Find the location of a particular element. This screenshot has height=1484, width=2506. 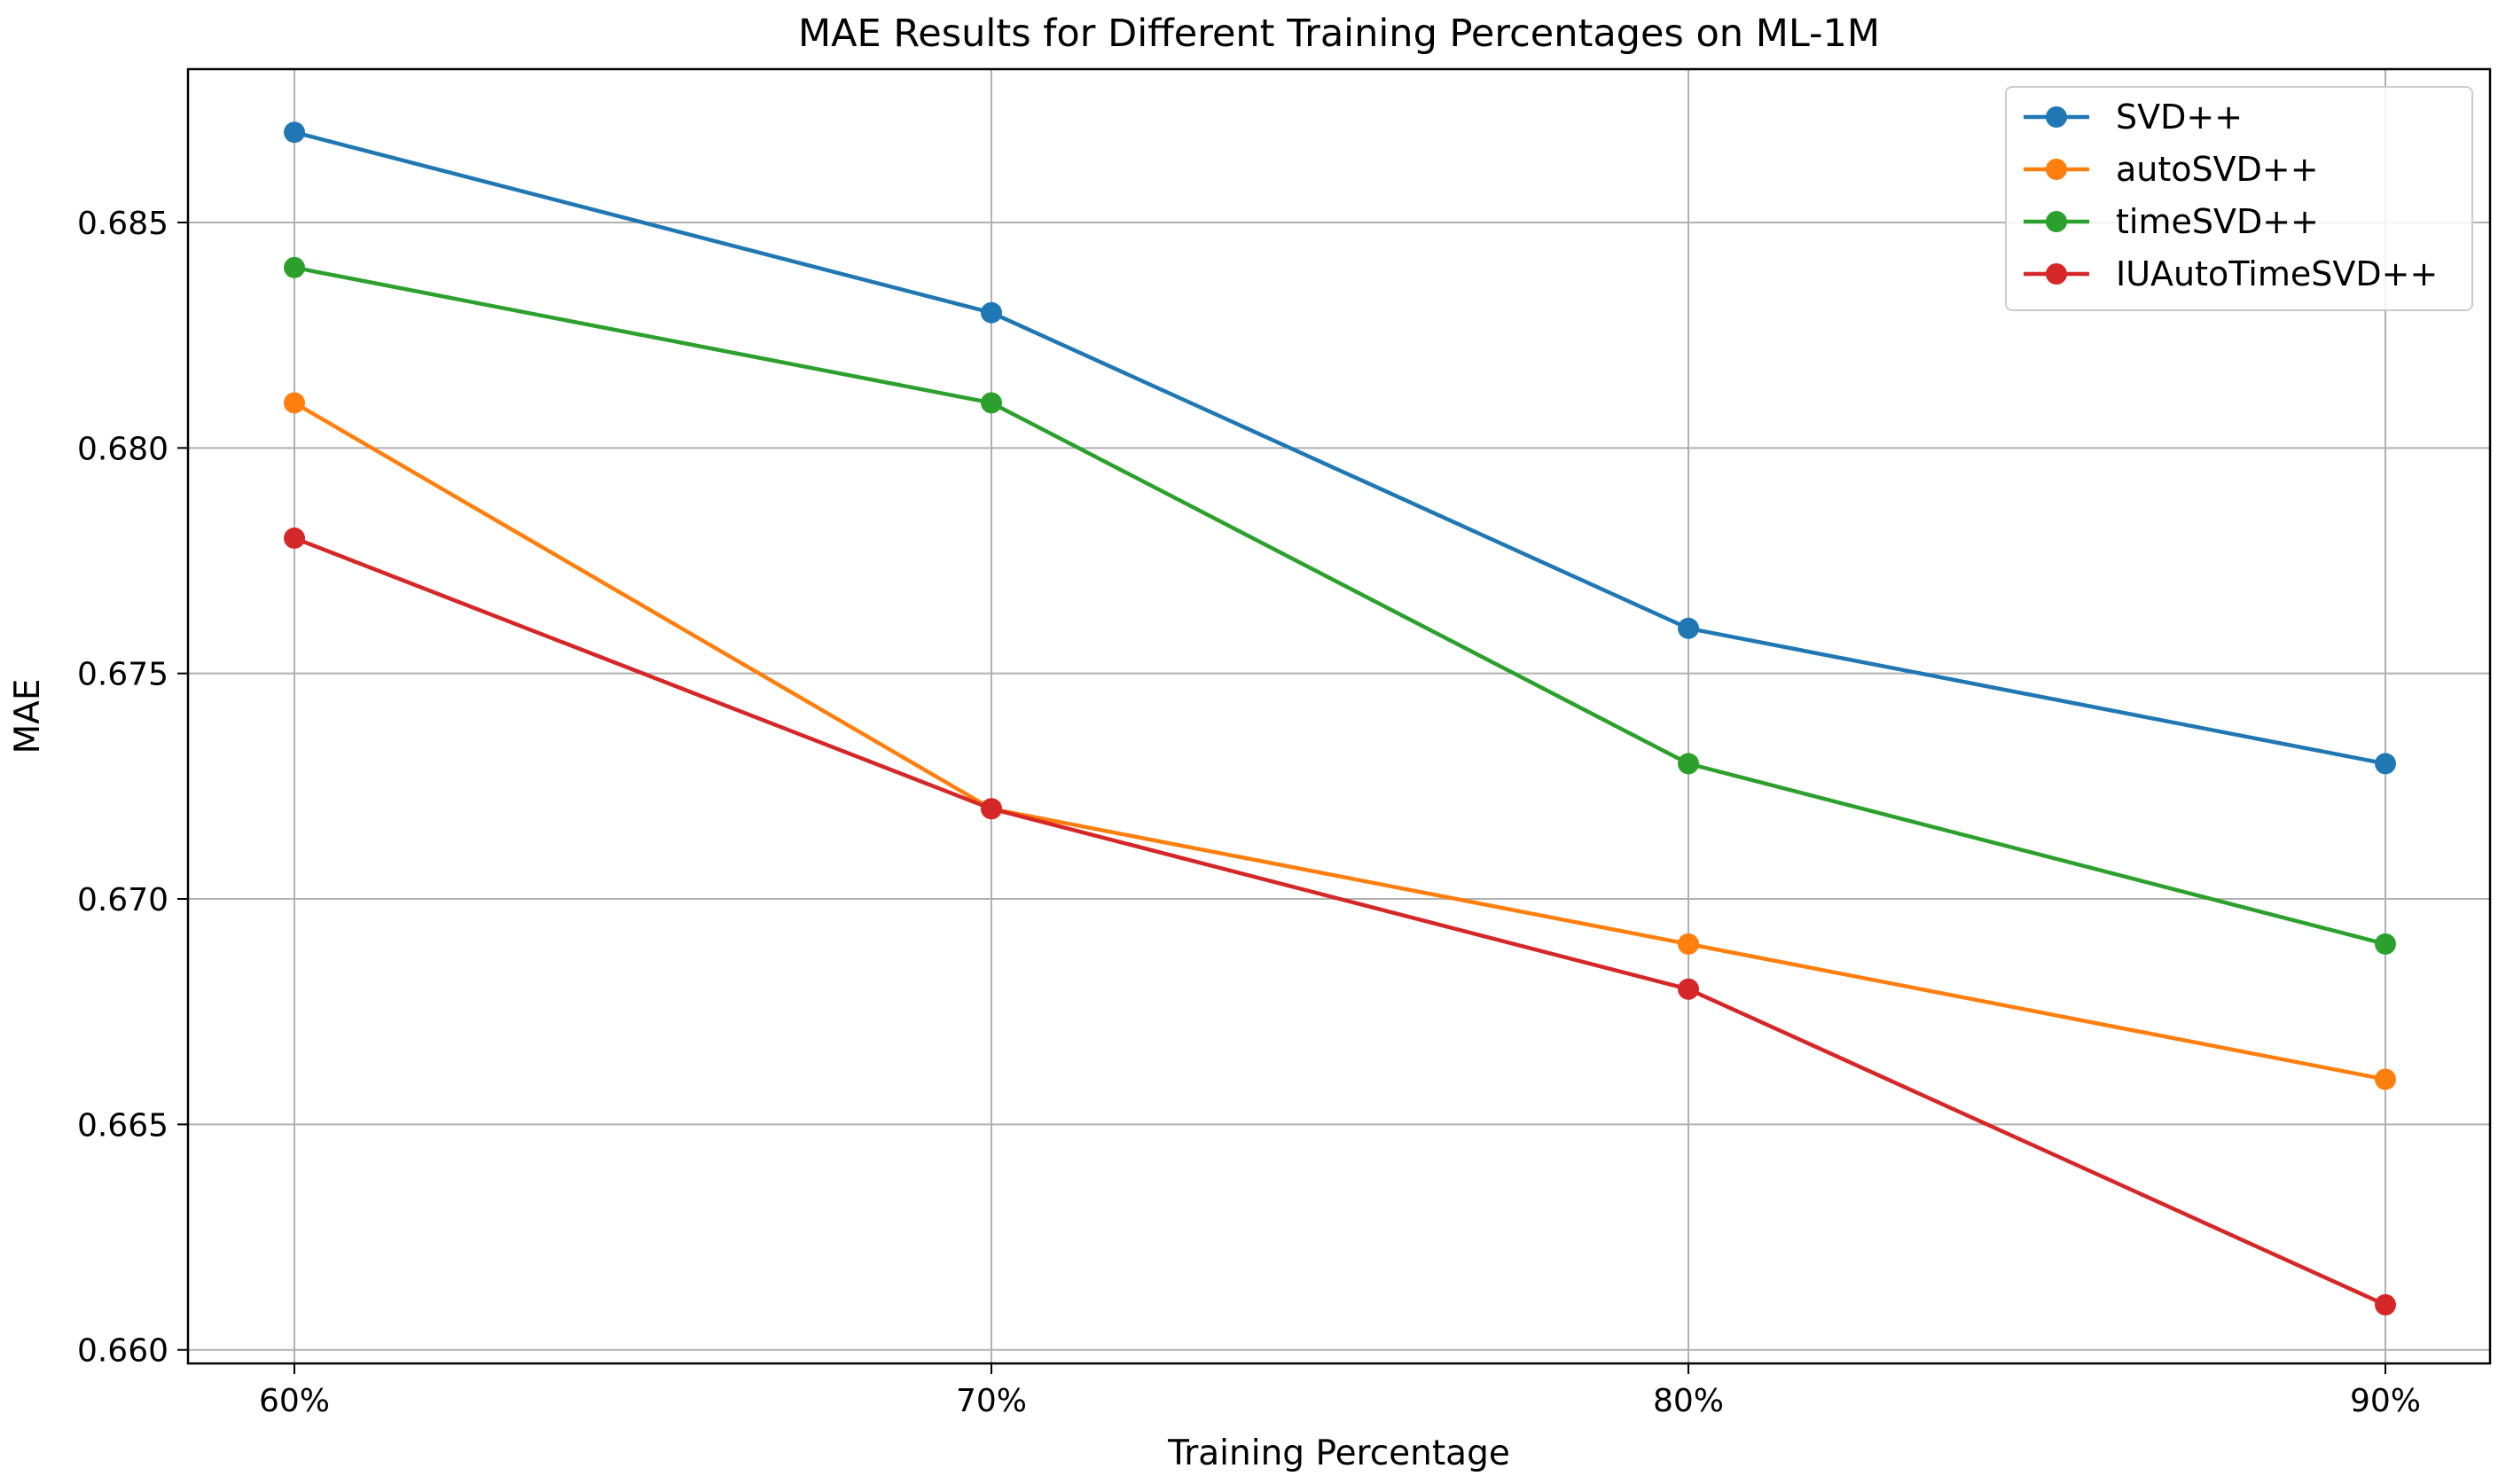

y-tick-label: 0.660 is located at coordinates (122, 1351).